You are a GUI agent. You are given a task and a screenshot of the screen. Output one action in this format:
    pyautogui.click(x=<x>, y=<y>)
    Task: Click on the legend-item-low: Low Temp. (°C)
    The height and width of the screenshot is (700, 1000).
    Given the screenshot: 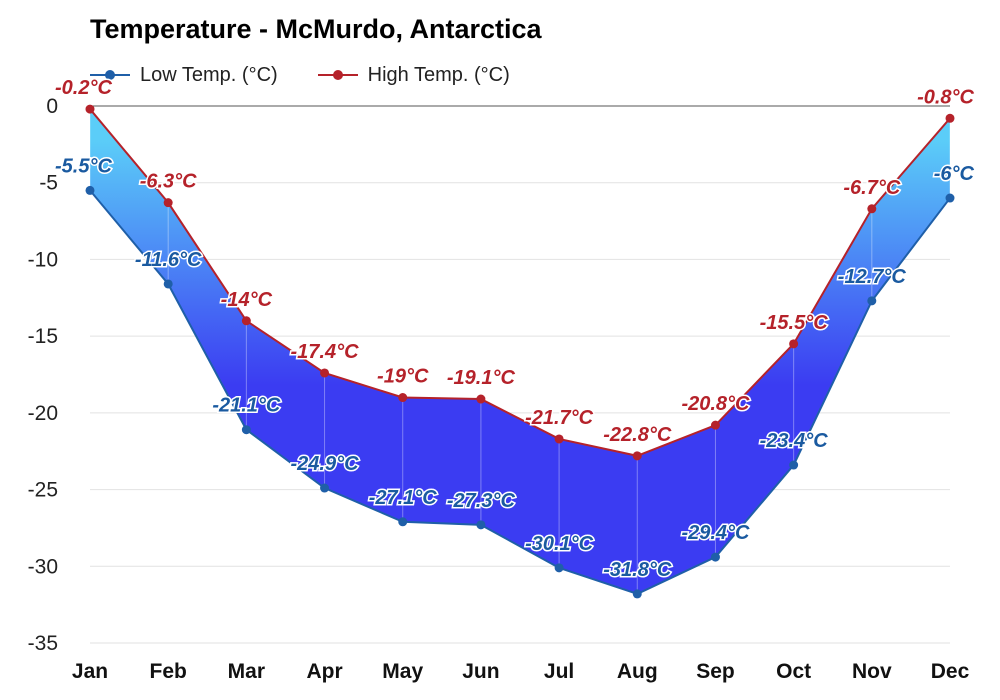 What is the action you would take?
    pyautogui.click(x=184, y=75)
    